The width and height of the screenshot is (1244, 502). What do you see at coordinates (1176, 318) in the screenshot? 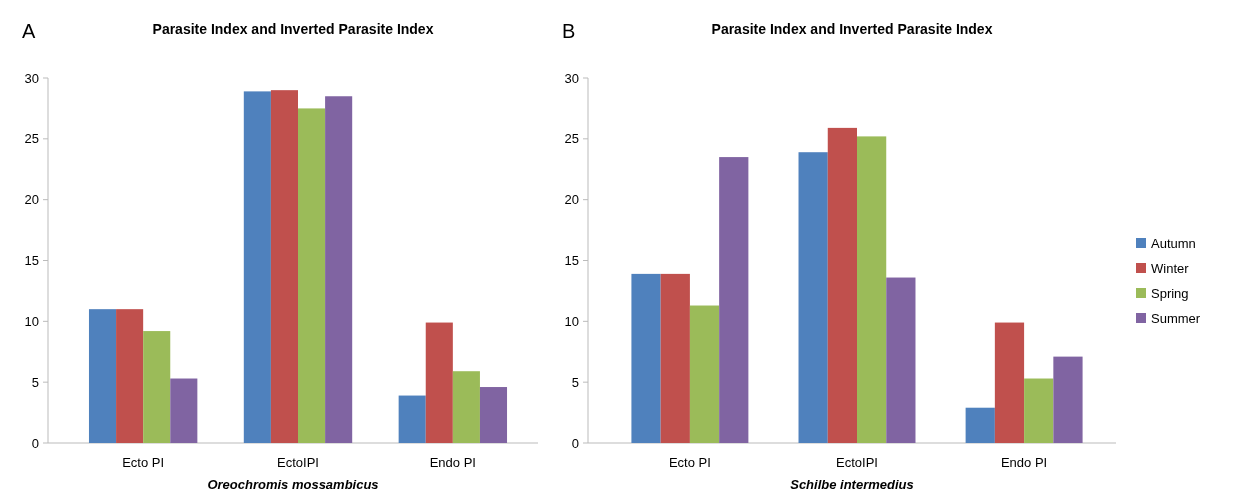
I see `legend-label: Summer` at bounding box center [1176, 318].